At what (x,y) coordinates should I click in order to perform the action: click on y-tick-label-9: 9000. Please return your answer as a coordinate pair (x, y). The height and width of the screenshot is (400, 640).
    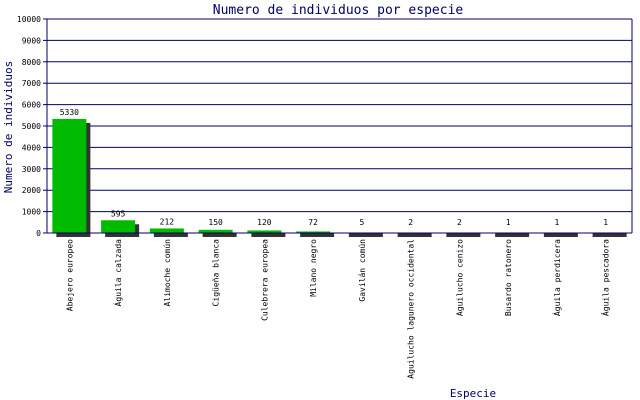
    Looking at the image, I should click on (31, 40).